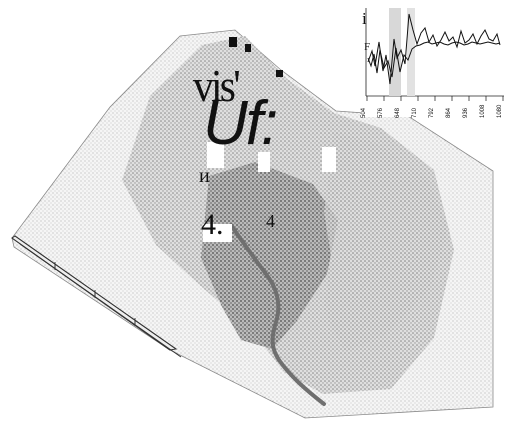 The image size is (505, 424). I want to click on inset-x-tick-labels: 504 576 648 710 792 864 936 1008 1080, so click(432, 111).